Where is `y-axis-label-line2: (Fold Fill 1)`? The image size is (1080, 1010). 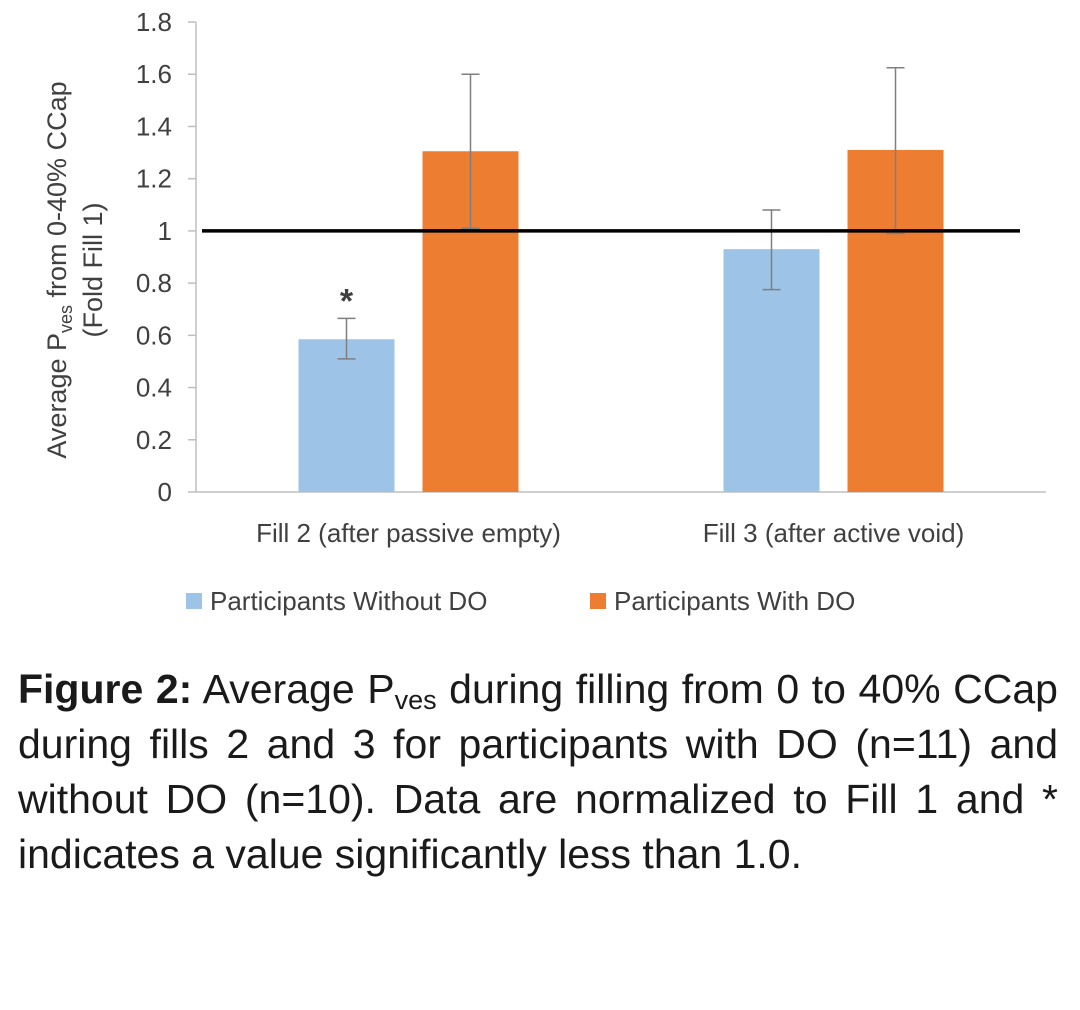 y-axis-label-line2: (Fold Fill 1) is located at coordinates (93, 269).